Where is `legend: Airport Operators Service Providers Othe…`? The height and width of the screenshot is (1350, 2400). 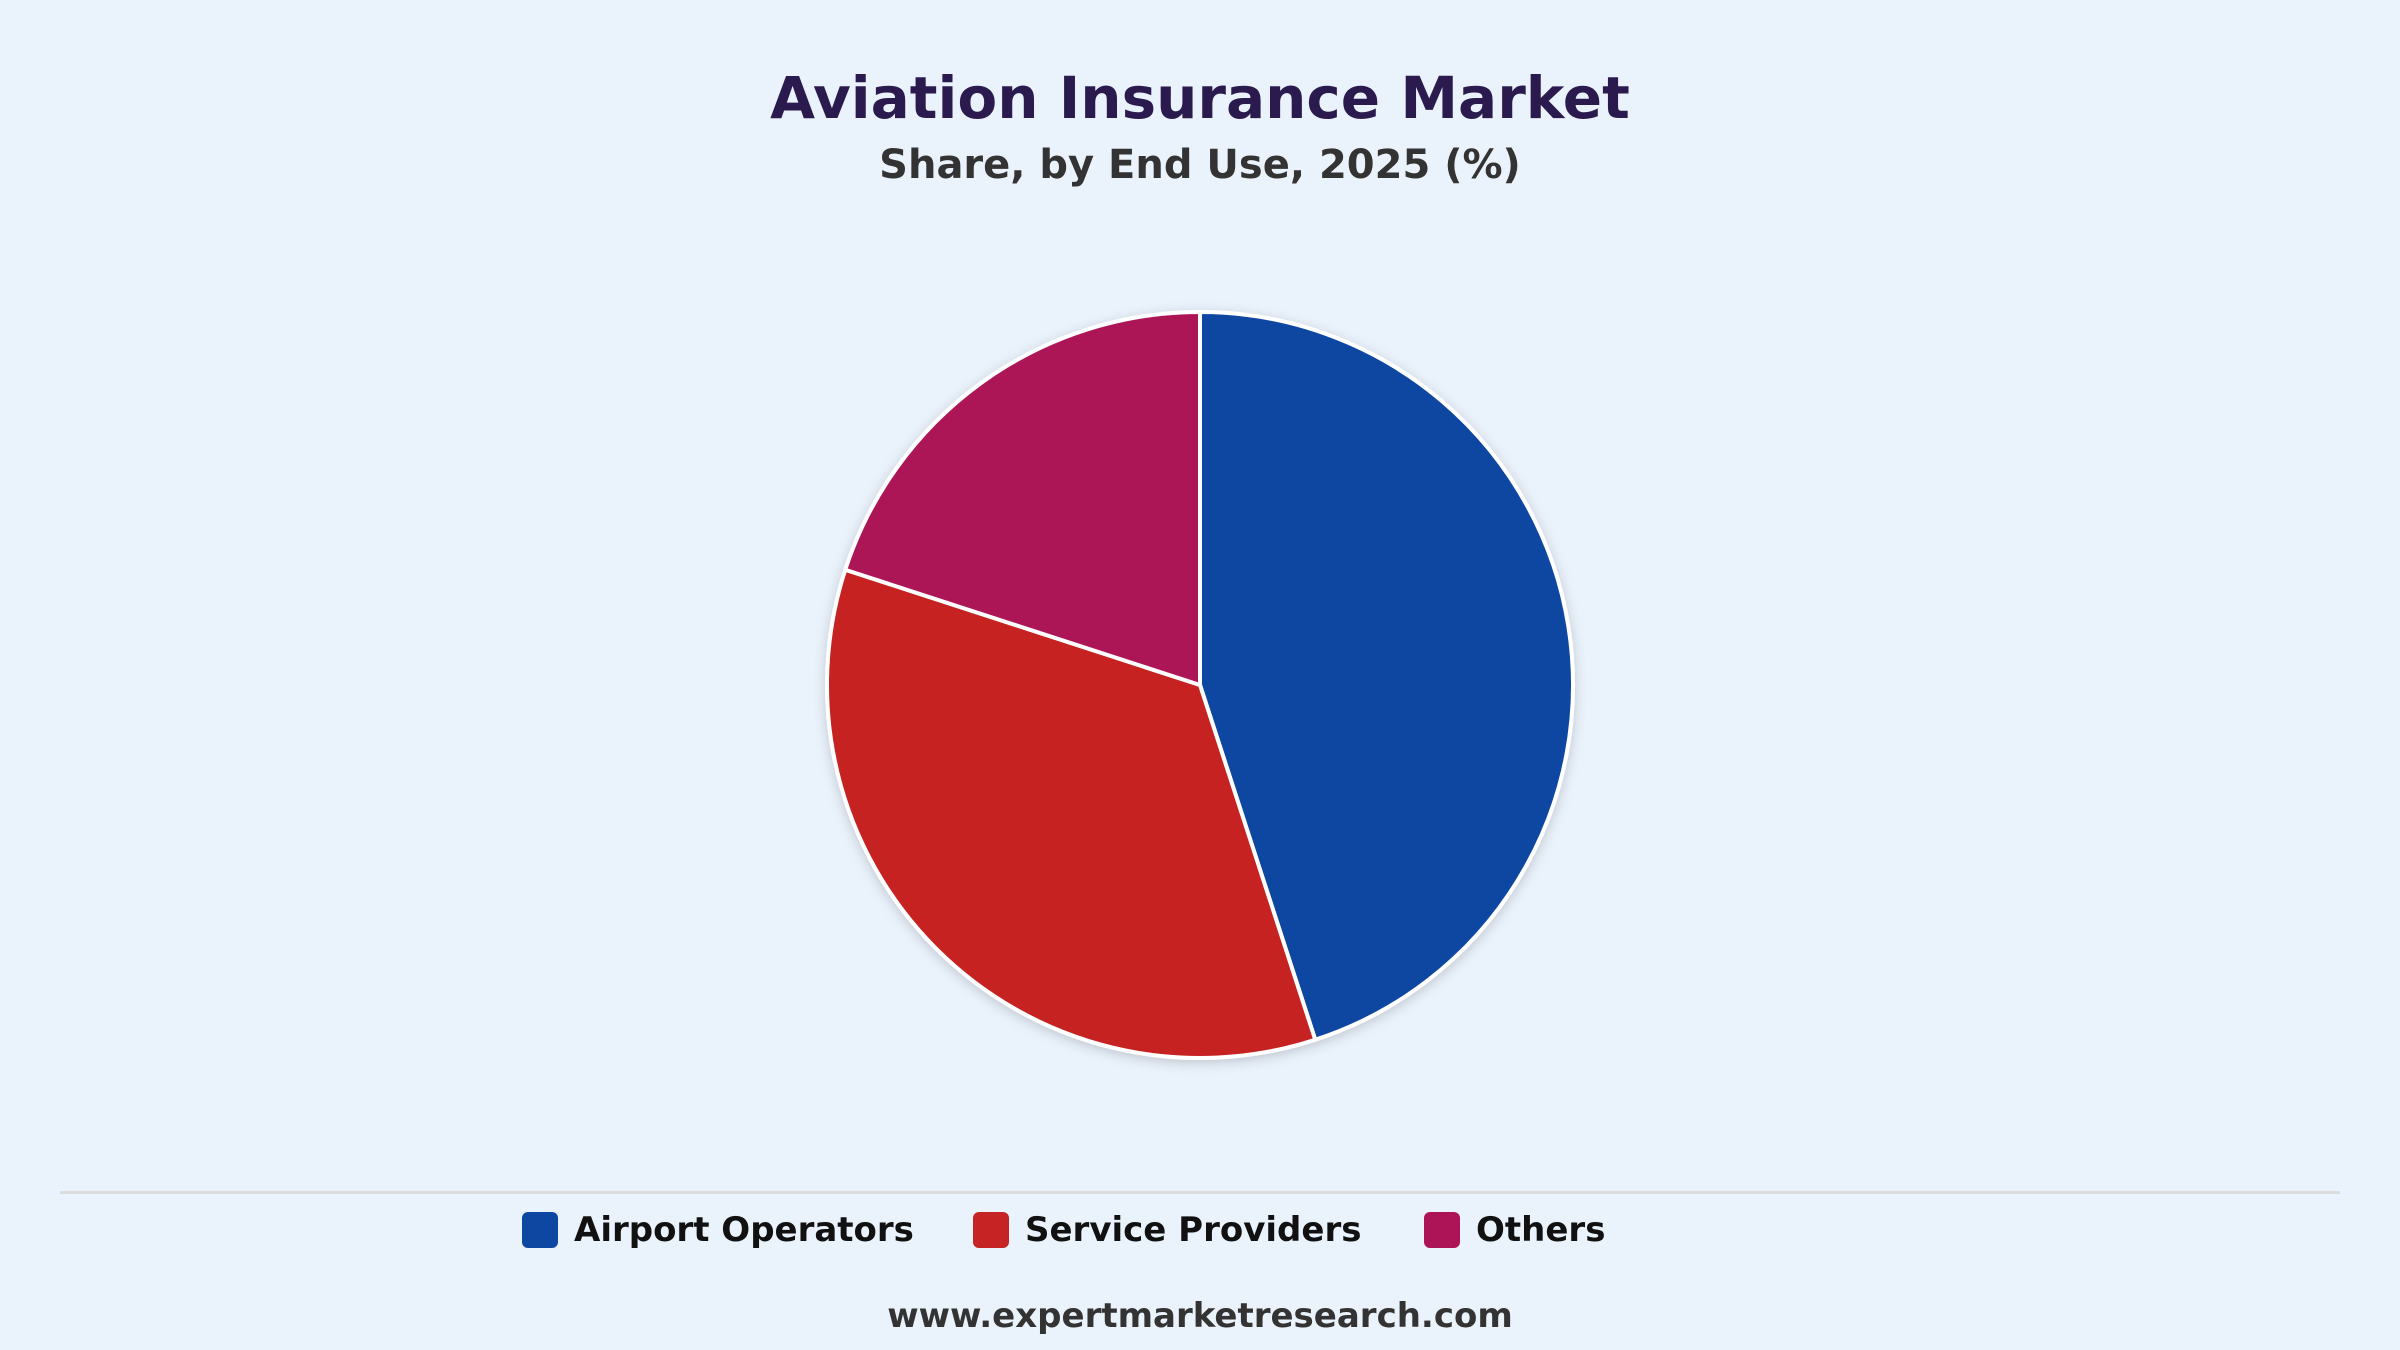
legend: Airport Operators Service Providers Othe… is located at coordinates (1200, 1230).